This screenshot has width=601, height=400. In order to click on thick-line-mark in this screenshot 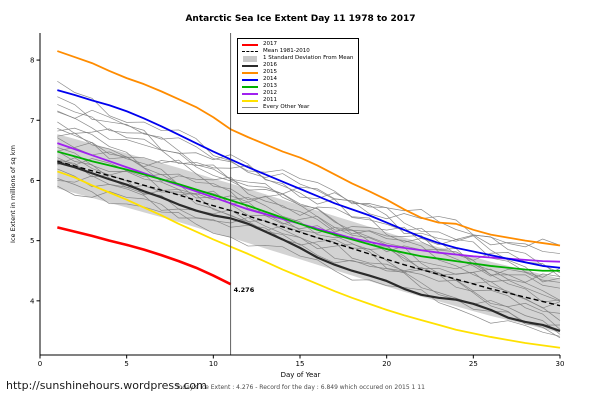, I will do `click(250, 44)`.